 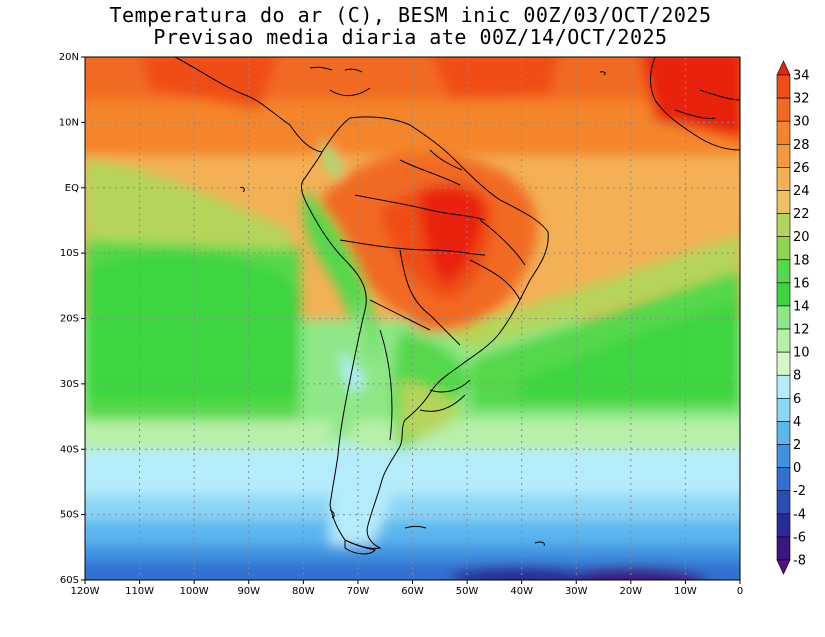 What do you see at coordinates (797, 376) in the screenshot?
I see `colorbar-label: 8` at bounding box center [797, 376].